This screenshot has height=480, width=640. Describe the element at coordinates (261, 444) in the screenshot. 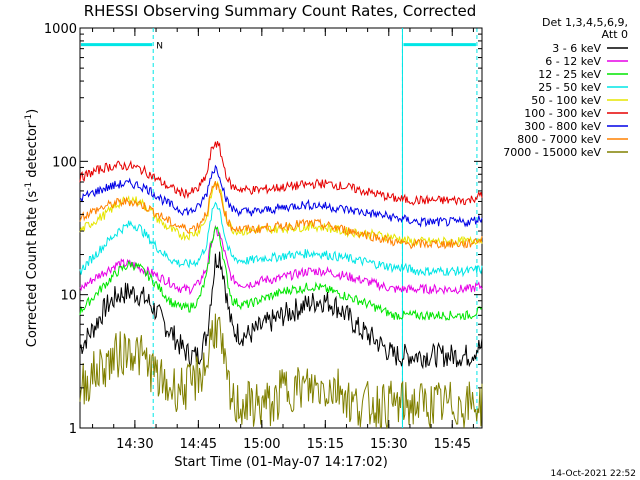

I see `x-tick-label: 15:00` at that location.